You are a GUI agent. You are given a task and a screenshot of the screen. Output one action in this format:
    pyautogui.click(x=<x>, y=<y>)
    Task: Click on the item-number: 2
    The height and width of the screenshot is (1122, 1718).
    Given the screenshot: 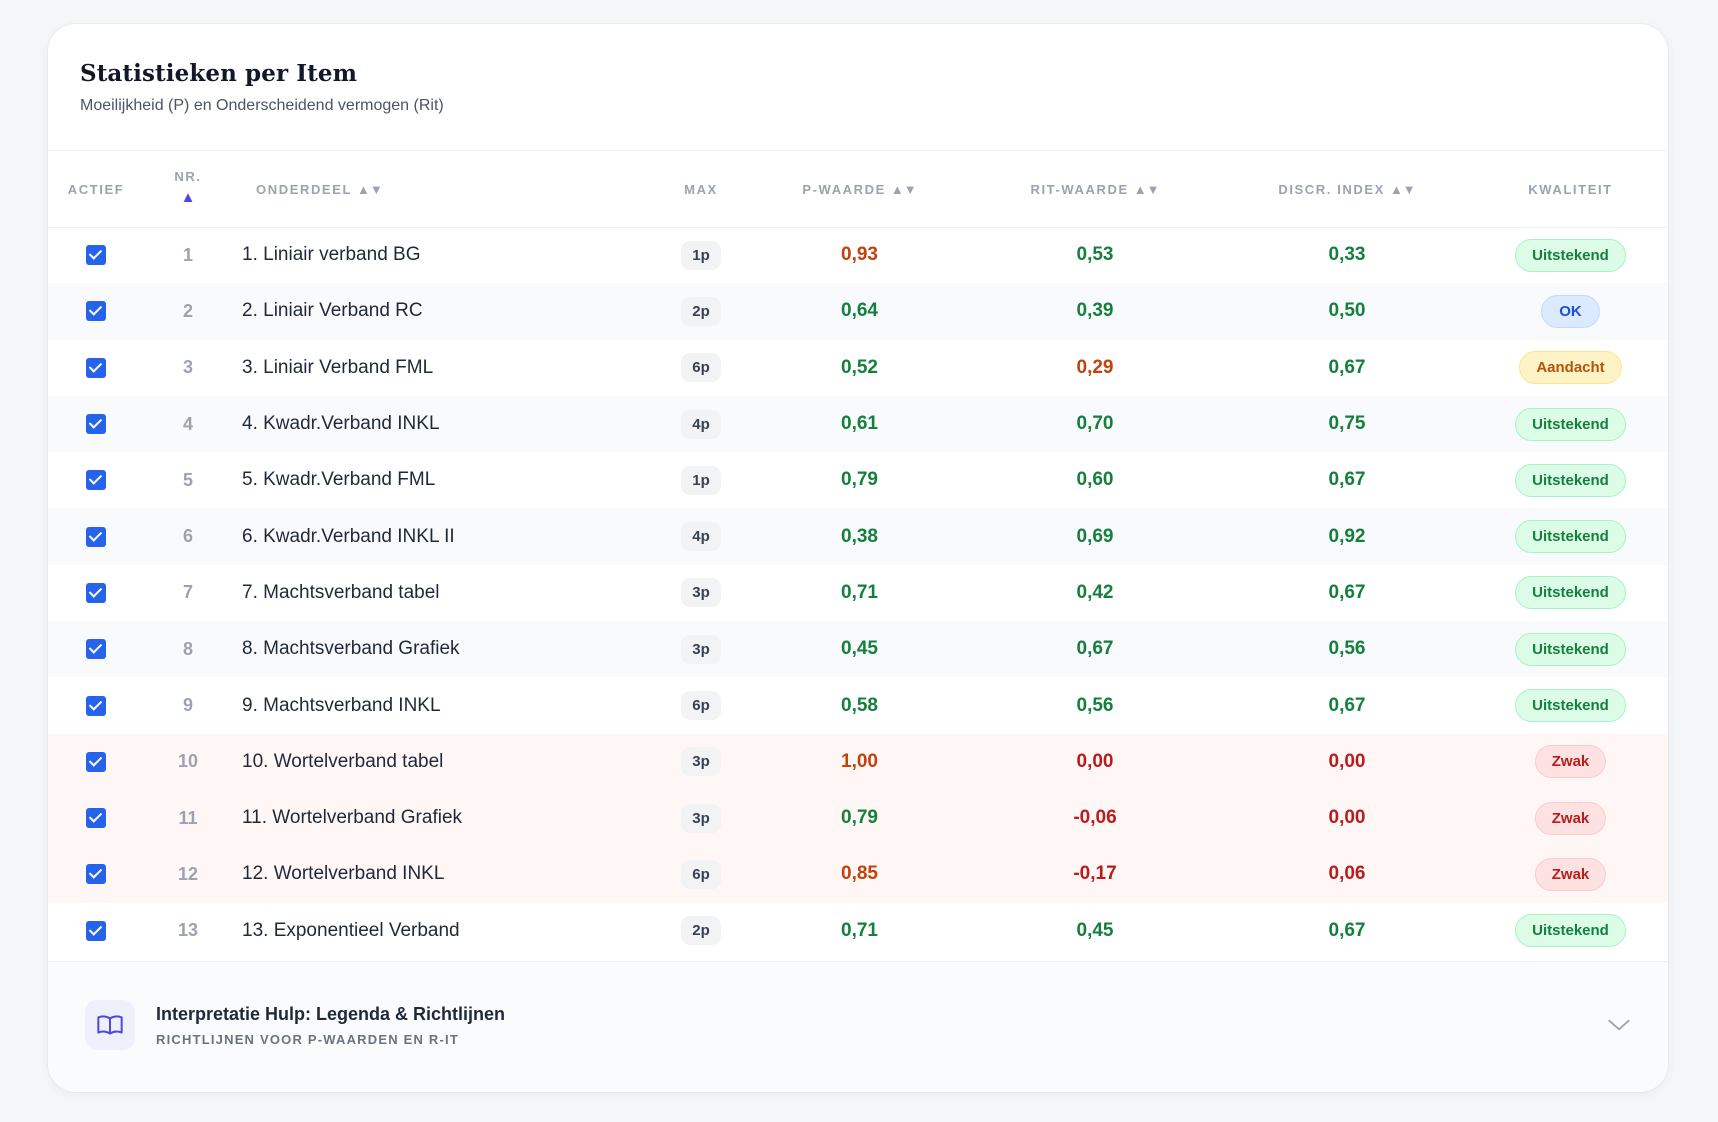 What is the action you would take?
    pyautogui.click(x=187, y=310)
    